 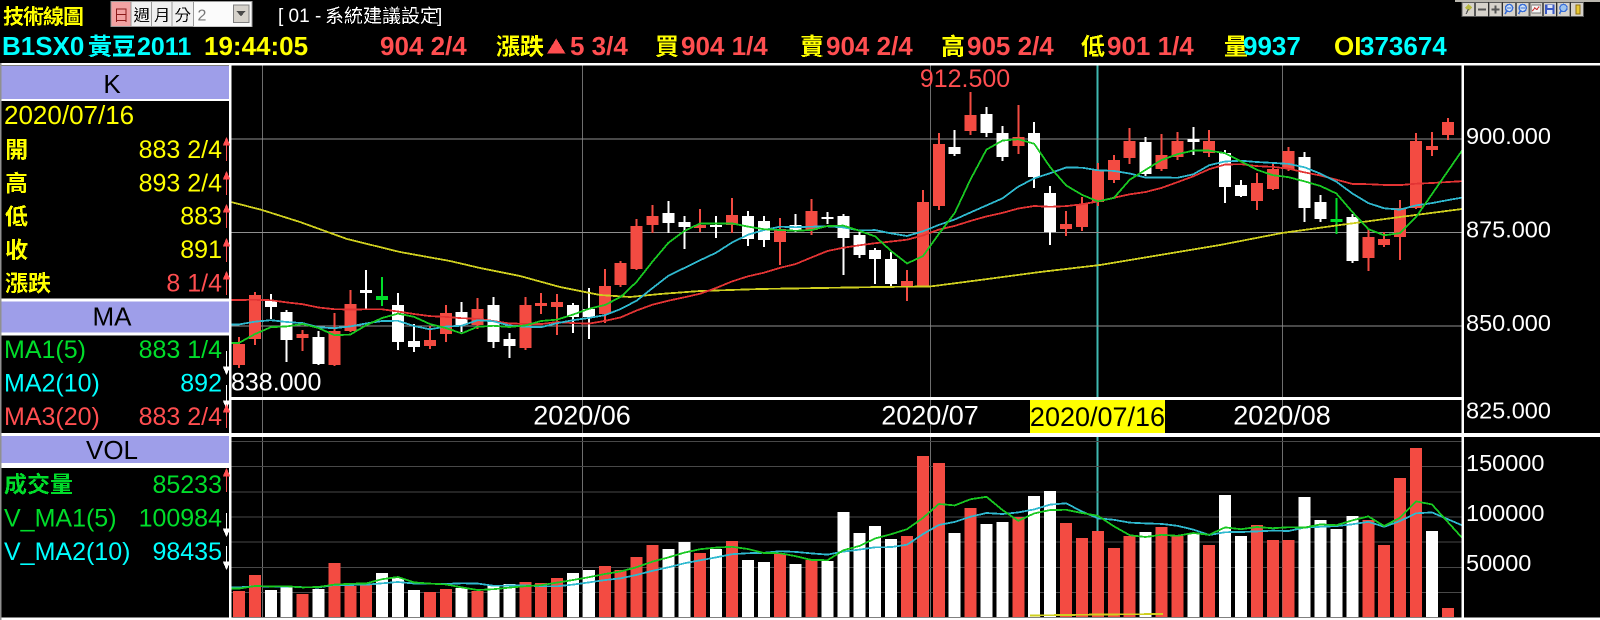 I want to click on svg-text: 9937, so click(x=1272, y=46).